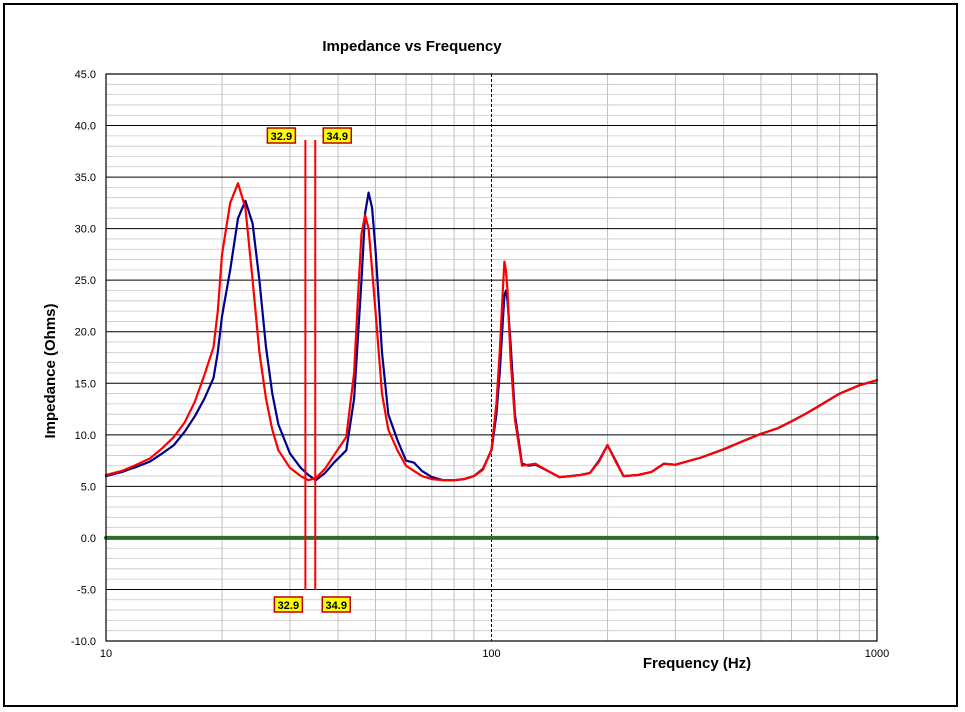 Image resolution: width=965 pixels, height=712 pixels. I want to click on y-tick-label: 15.0, so click(85, 384).